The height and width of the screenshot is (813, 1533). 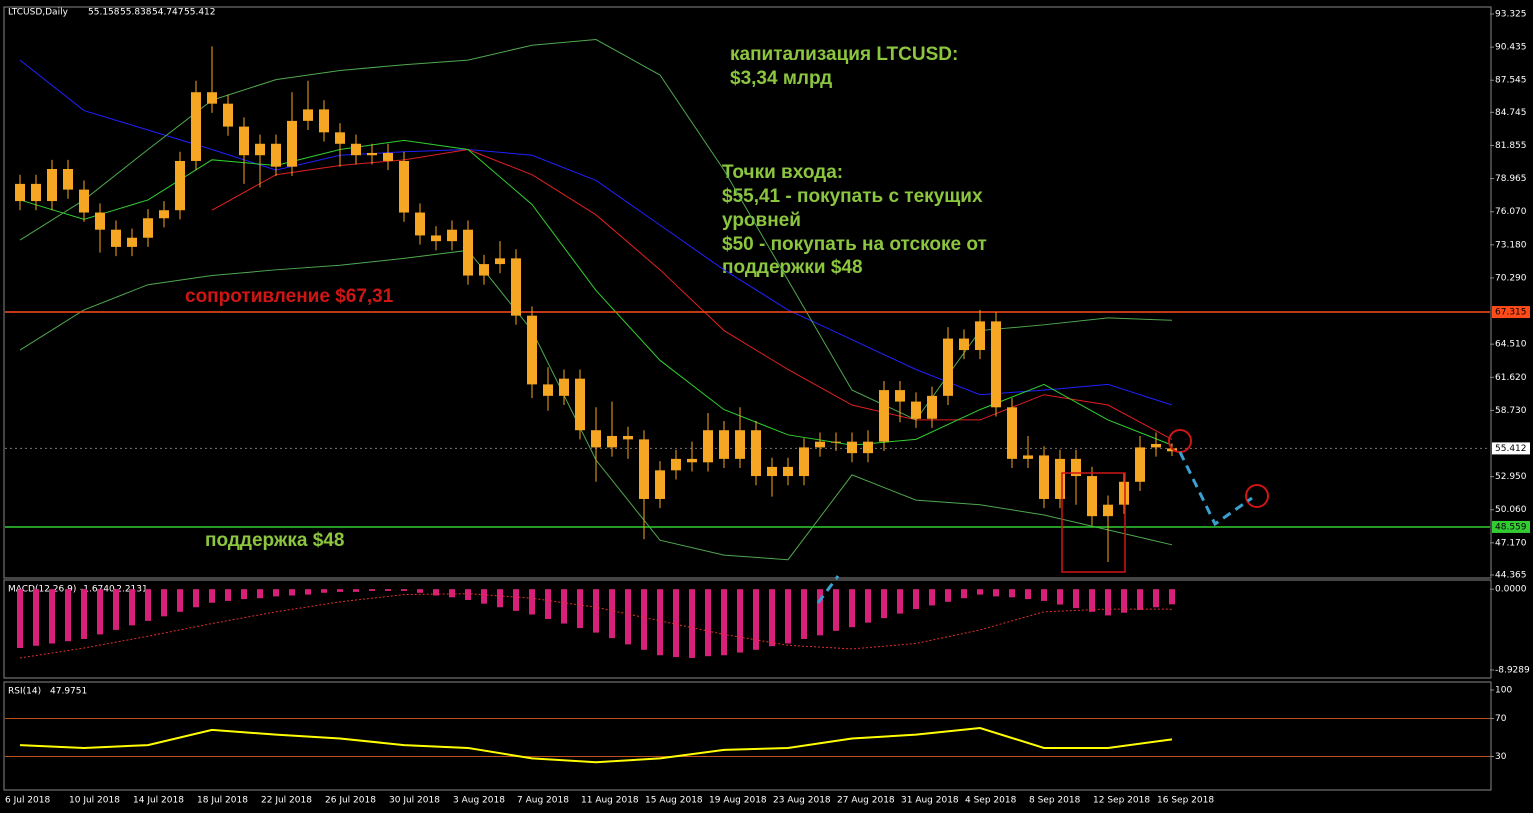 What do you see at coordinates (1511, 15) in the screenshot?
I see `y-tick-label: 93.325` at bounding box center [1511, 15].